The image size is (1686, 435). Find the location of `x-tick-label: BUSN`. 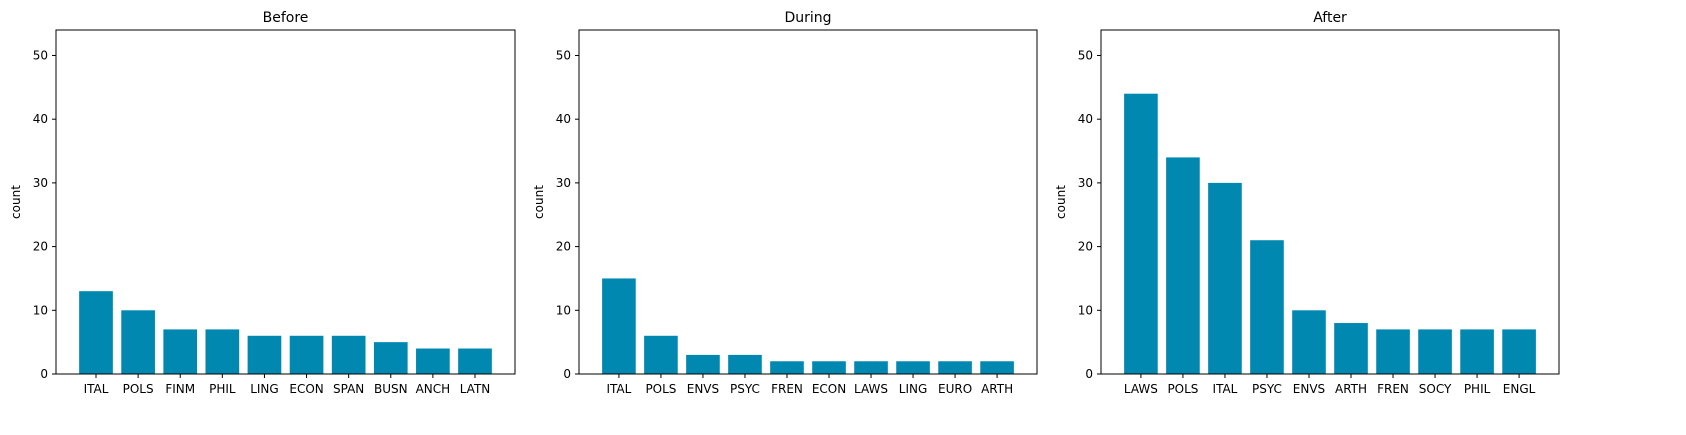

x-tick-label: BUSN is located at coordinates (391, 389).